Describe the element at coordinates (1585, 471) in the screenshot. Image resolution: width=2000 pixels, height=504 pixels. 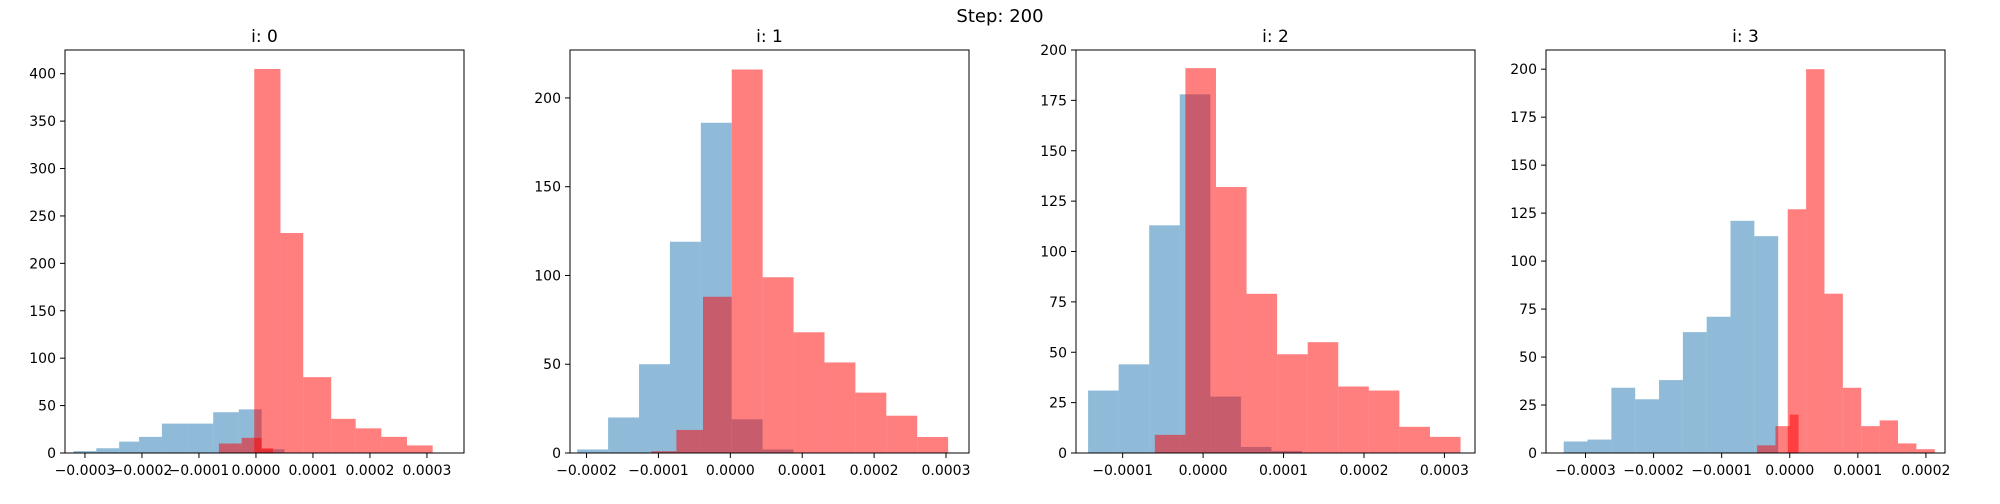
I see `xtick-label-3-0: −0.0003` at that location.